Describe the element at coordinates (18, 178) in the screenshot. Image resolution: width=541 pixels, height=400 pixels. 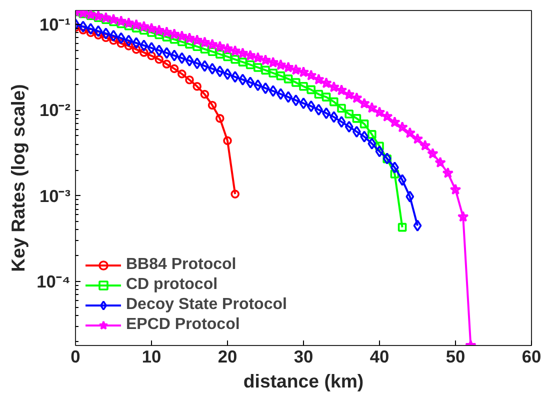
I see `y-axis-title: Key Rates (log scale)` at that location.